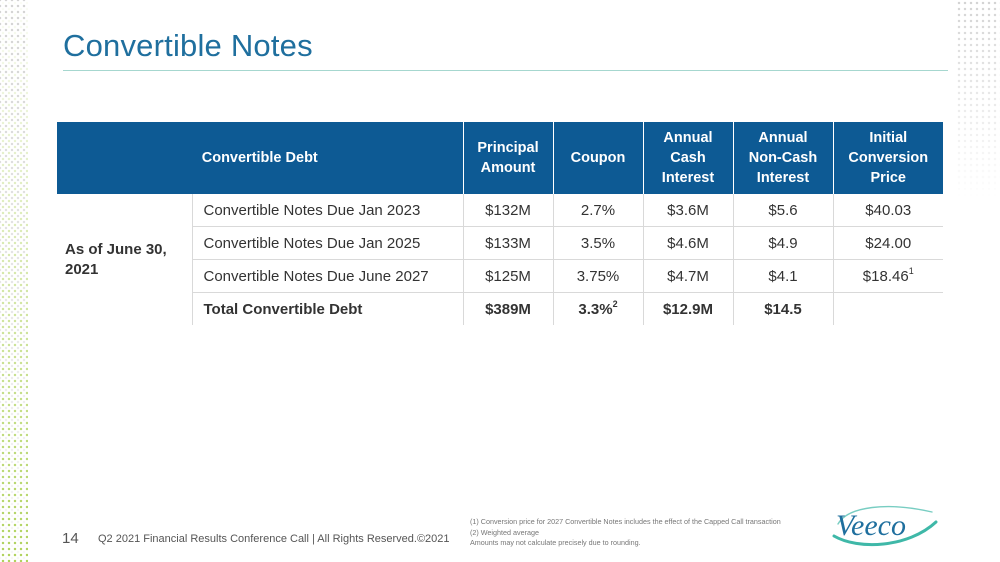 This screenshot has height=562, width=1000. What do you see at coordinates (327, 276) in the screenshot?
I see `note-name: Convertible Notes Due June 2027` at bounding box center [327, 276].